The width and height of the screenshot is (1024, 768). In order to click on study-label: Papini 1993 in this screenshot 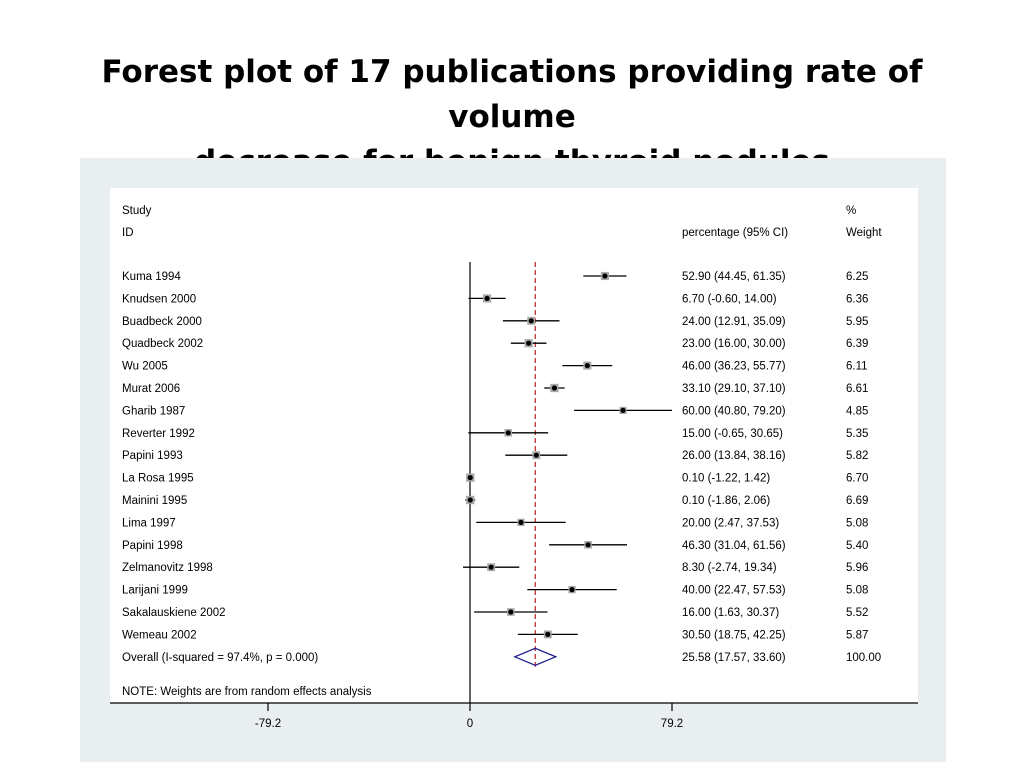, I will do `click(152, 456)`.